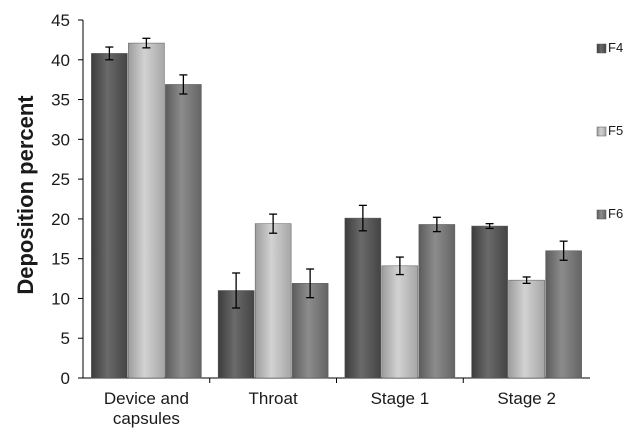 Image resolution: width=629 pixels, height=434 pixels. What do you see at coordinates (601, 48) in the screenshot?
I see `legend-swatch-f4` at bounding box center [601, 48].